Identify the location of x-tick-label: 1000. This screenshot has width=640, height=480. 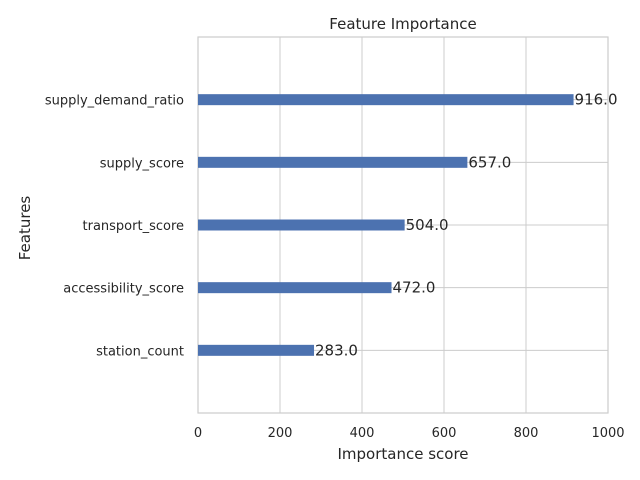
(607, 433).